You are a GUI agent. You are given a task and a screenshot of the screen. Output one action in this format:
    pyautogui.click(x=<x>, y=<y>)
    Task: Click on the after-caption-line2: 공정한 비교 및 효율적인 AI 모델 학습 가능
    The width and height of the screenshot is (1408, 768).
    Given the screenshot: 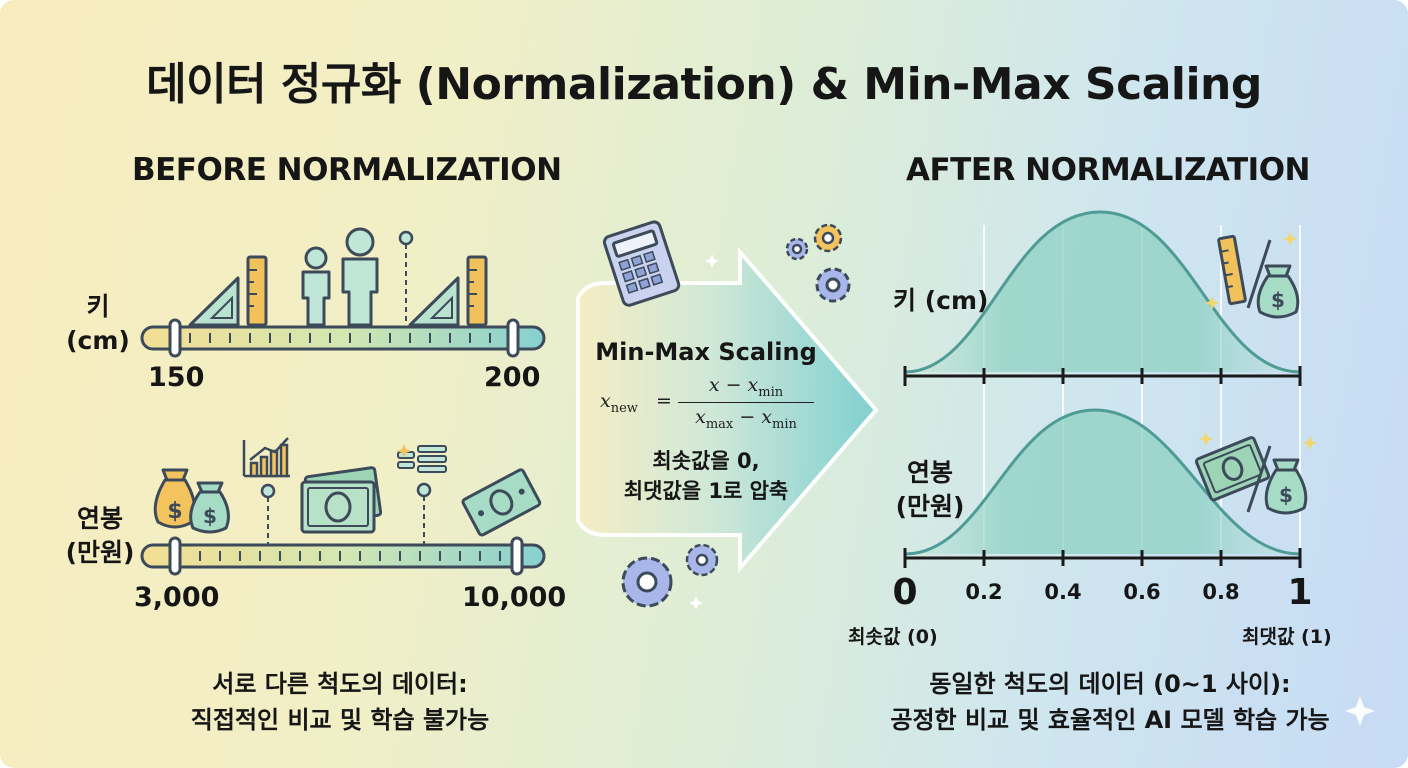 What is the action you would take?
    pyautogui.click(x=1110, y=720)
    